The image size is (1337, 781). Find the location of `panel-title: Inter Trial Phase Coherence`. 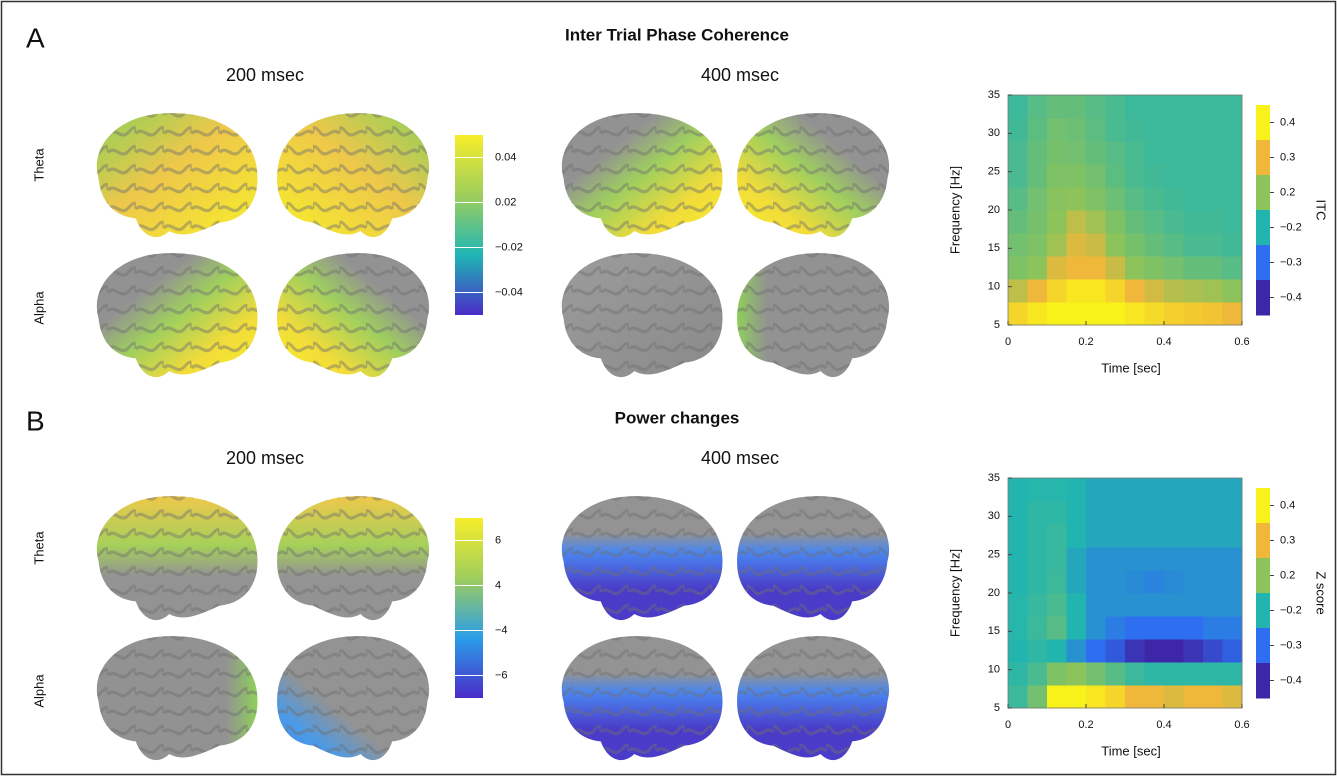

panel-title: Inter Trial Phase Coherence is located at coordinates (677, 34).